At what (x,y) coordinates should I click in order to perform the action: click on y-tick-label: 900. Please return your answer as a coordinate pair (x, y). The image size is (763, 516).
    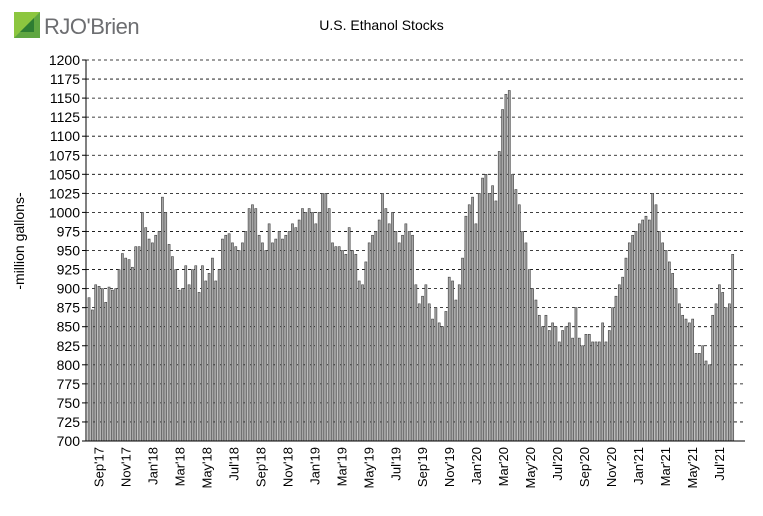
    Looking at the image, I should click on (69, 289).